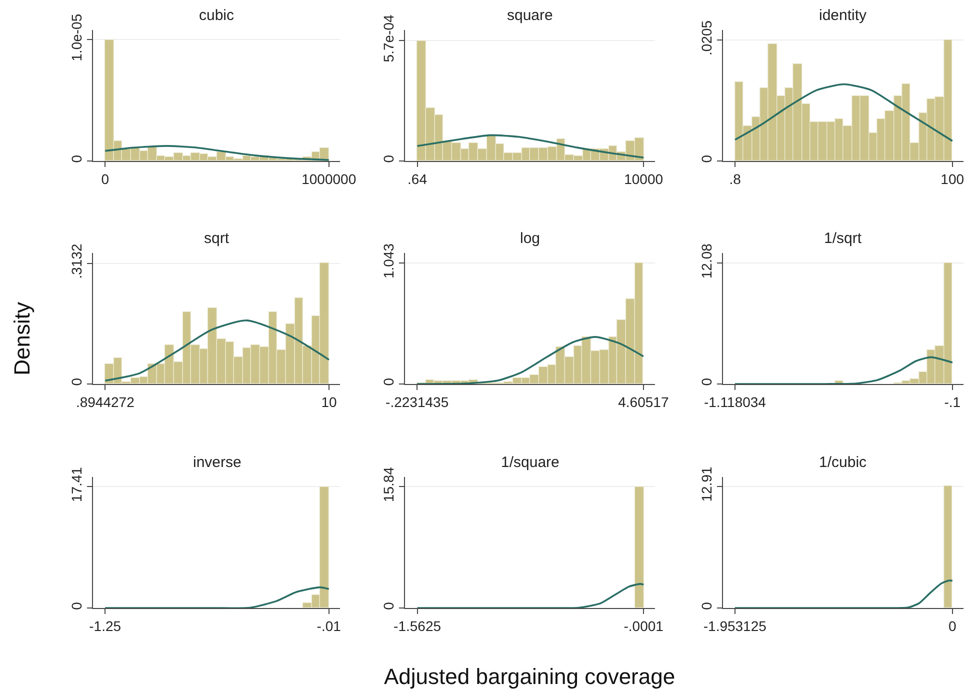  What do you see at coordinates (217, 462) in the screenshot?
I see `chart-title: inverse` at bounding box center [217, 462].